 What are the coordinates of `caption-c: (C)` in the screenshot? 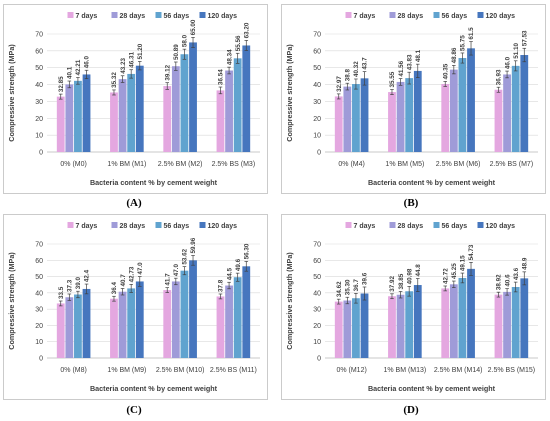 It's located at (134, 410).